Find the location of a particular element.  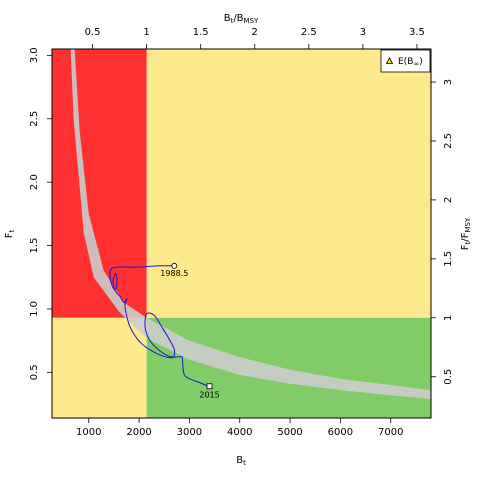

x-bottom-tick-label: 7000 is located at coordinates (390, 432).